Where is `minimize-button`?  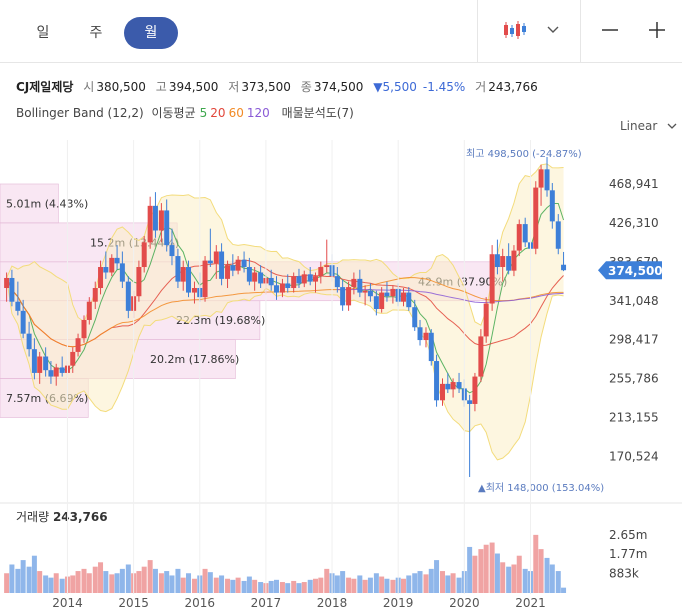
minimize-button is located at coordinates (610, 30).